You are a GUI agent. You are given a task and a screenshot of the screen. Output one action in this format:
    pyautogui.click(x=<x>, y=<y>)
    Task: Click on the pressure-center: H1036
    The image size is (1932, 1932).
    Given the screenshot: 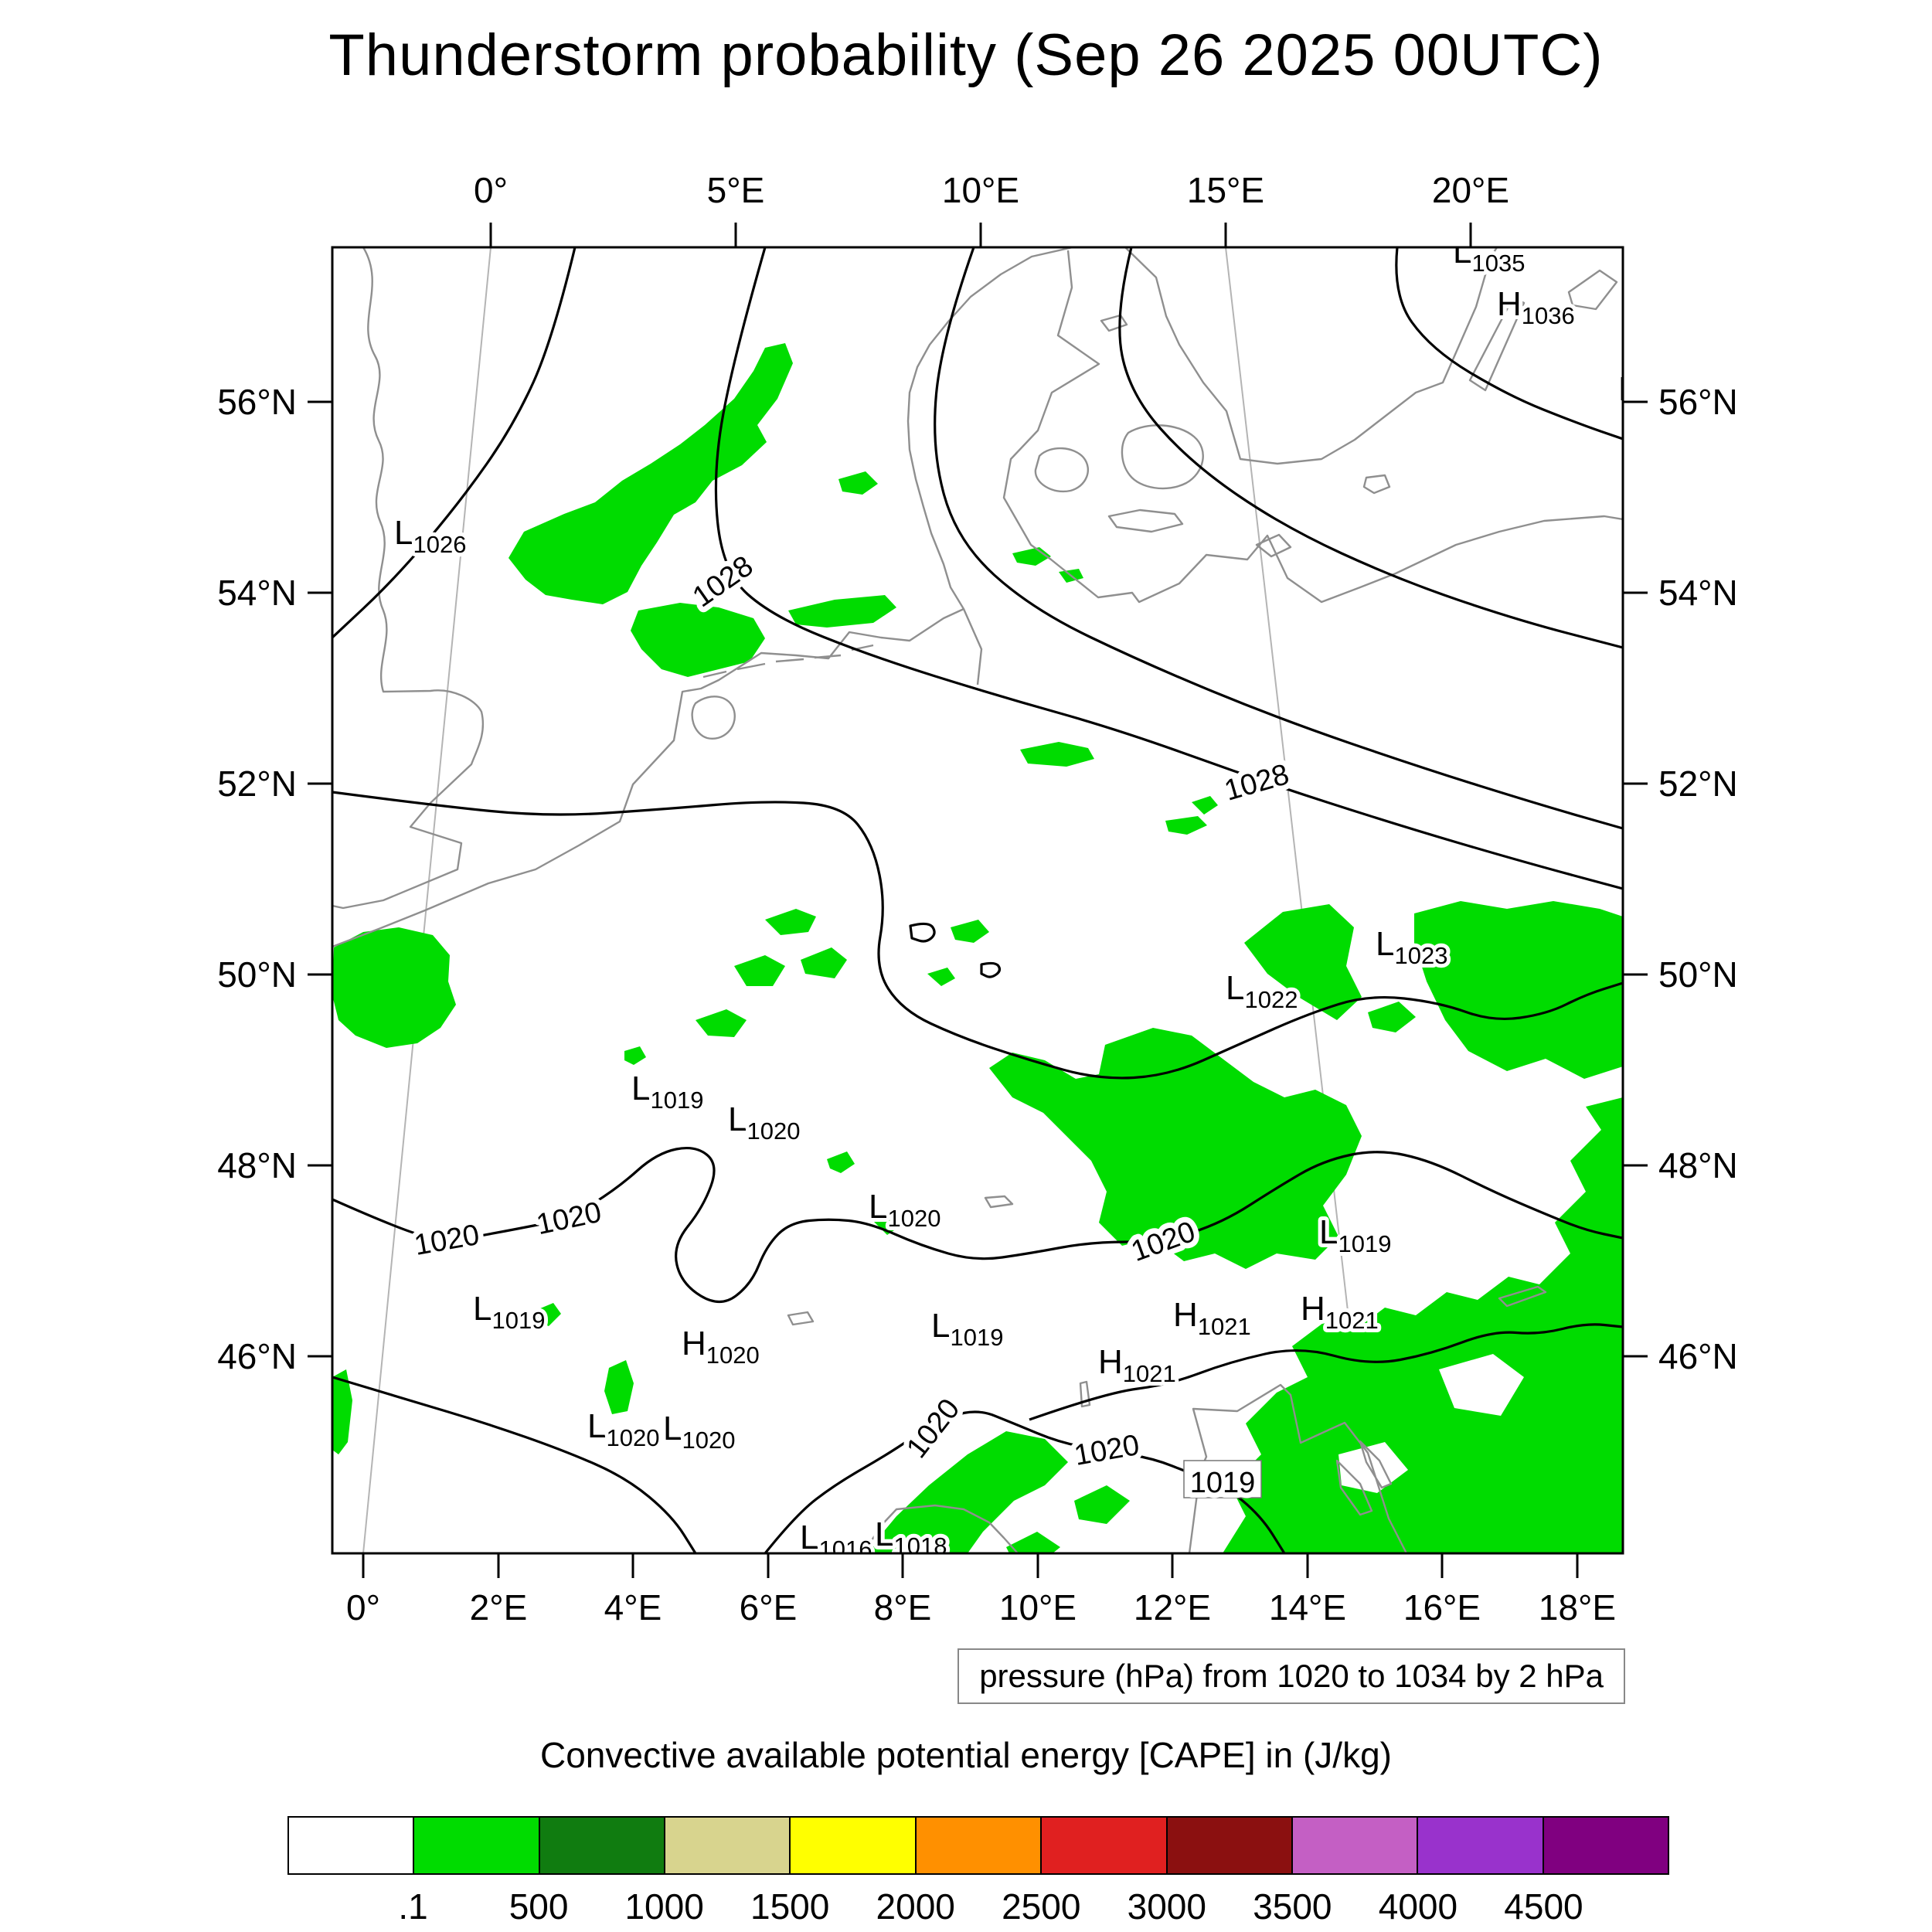 What is the action you would take?
    pyautogui.click(x=1536, y=307)
    